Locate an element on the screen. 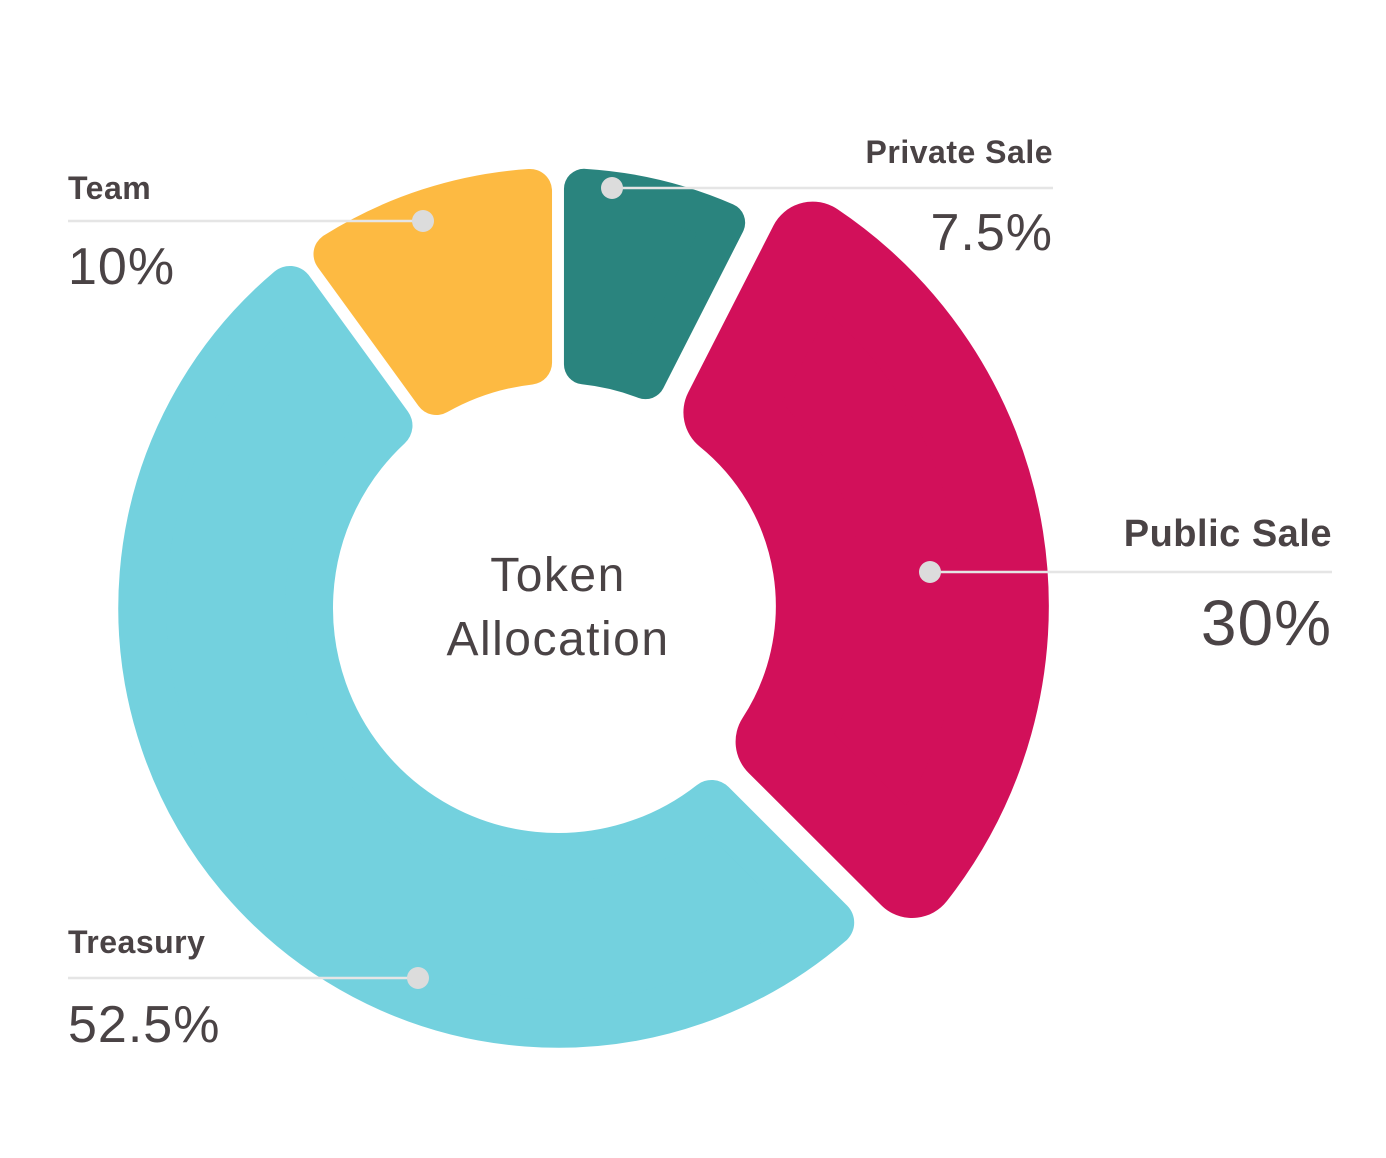  callout-public-sale: Public Sale 30% is located at coordinates (1228, 585).